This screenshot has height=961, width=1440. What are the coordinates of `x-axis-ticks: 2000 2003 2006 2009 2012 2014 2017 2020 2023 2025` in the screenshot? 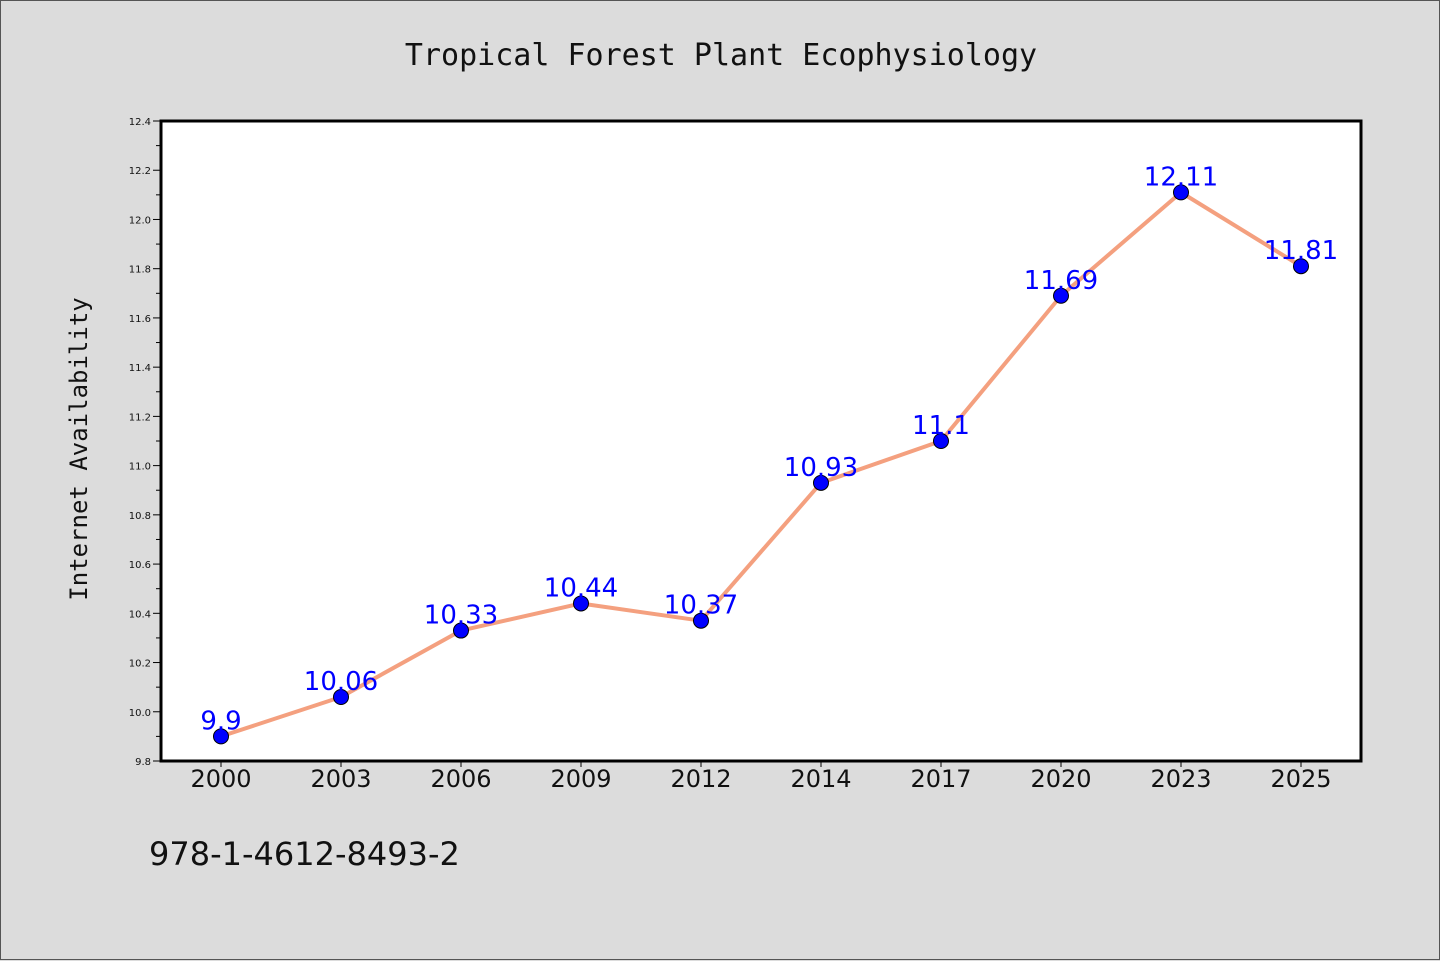 It's located at (761, 777).